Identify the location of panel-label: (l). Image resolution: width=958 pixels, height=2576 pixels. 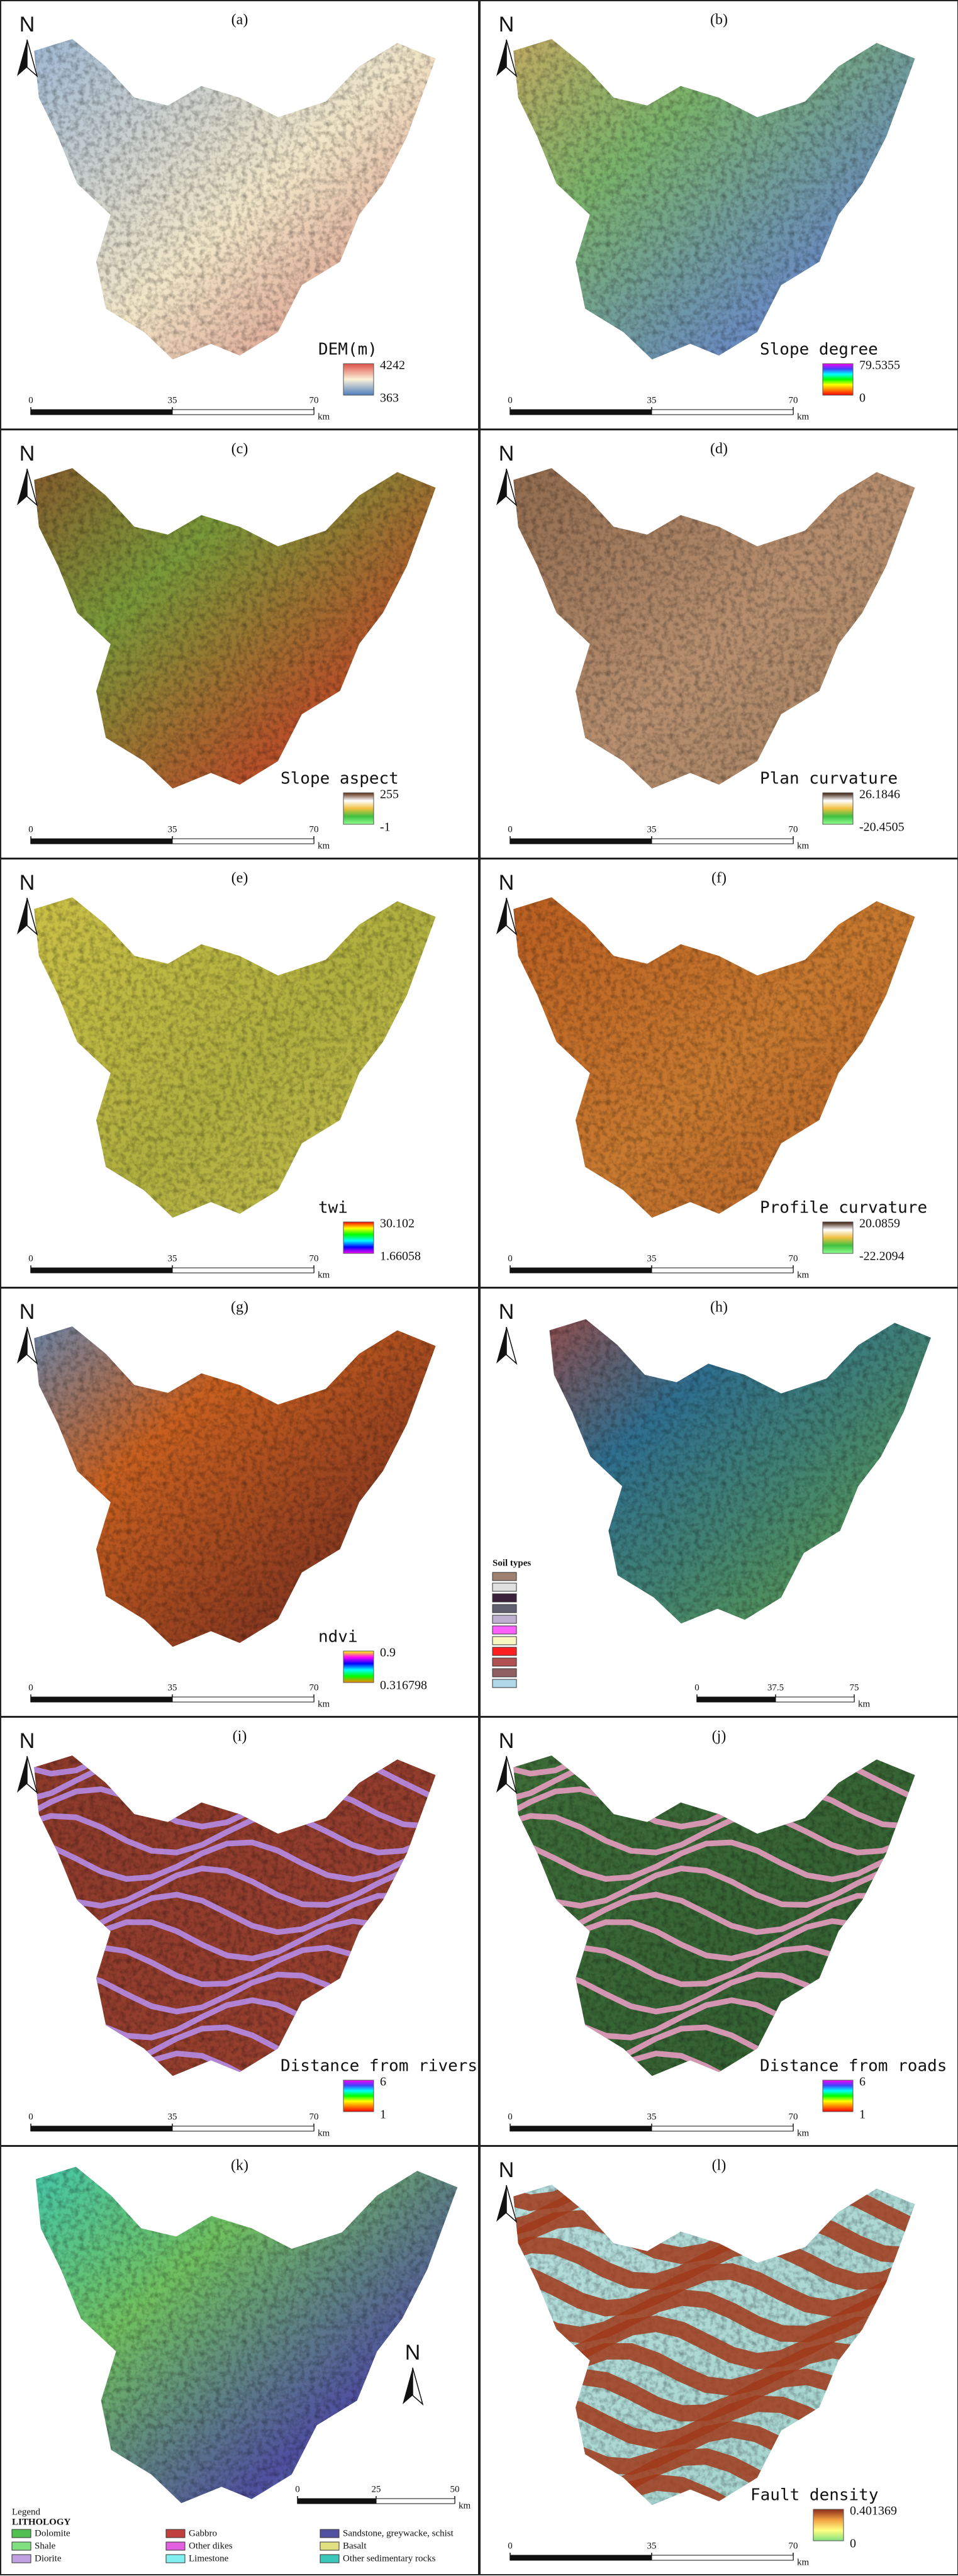
(719, 2166).